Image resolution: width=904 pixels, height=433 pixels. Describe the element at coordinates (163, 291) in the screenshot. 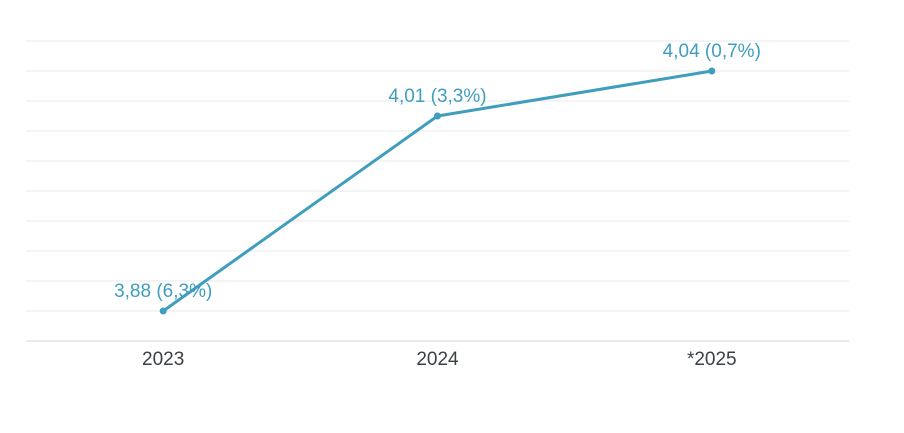

I see `point-label: 3,88 (6,3%)` at that location.